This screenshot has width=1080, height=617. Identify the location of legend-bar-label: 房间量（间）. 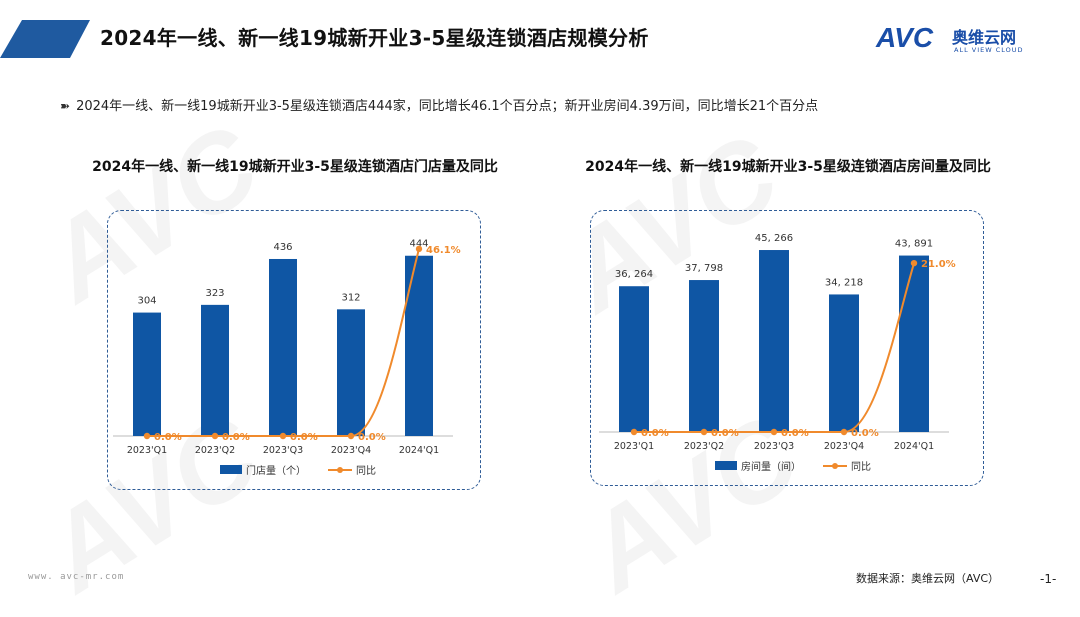
(771, 466).